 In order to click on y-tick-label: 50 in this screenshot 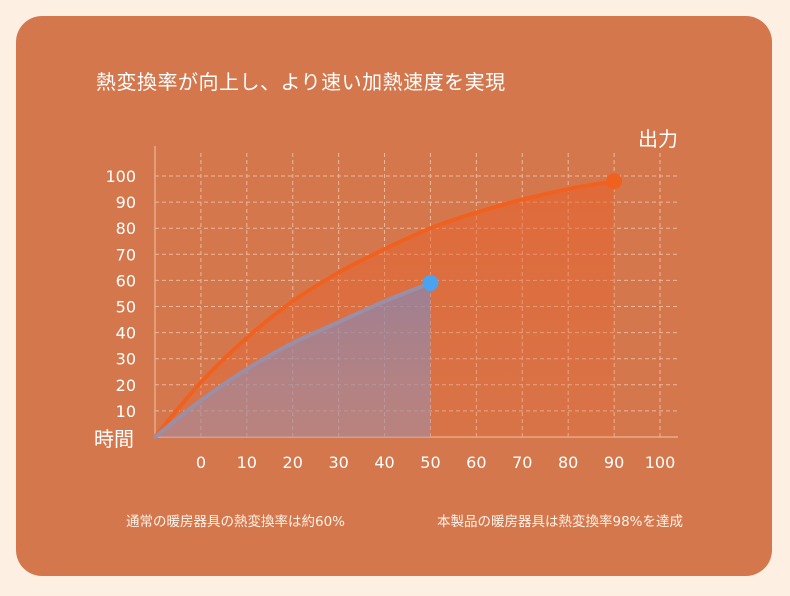, I will do `click(126, 307)`.